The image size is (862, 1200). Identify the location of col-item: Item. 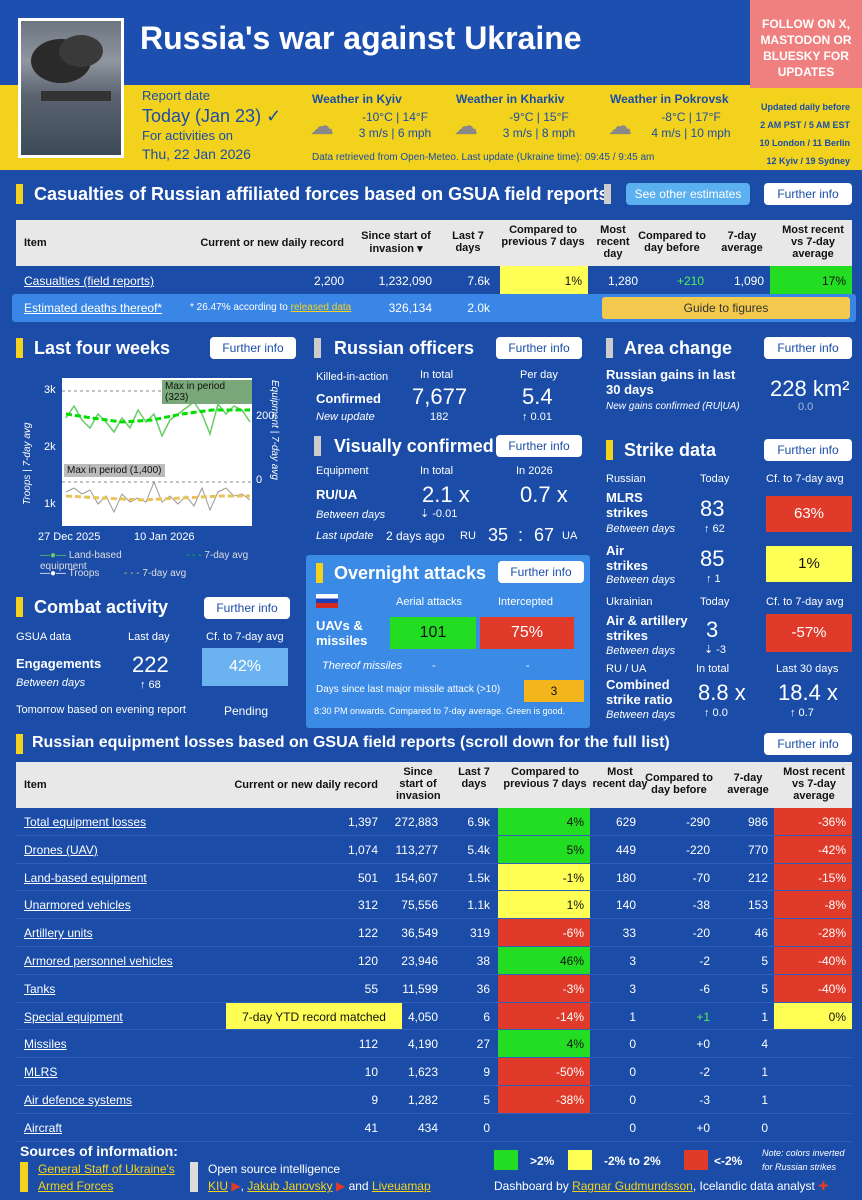
(35, 785).